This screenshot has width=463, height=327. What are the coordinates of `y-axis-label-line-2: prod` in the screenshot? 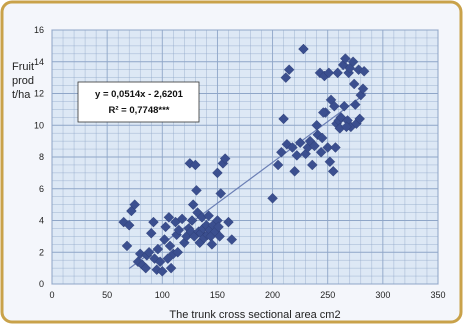 It's located at (23, 81).